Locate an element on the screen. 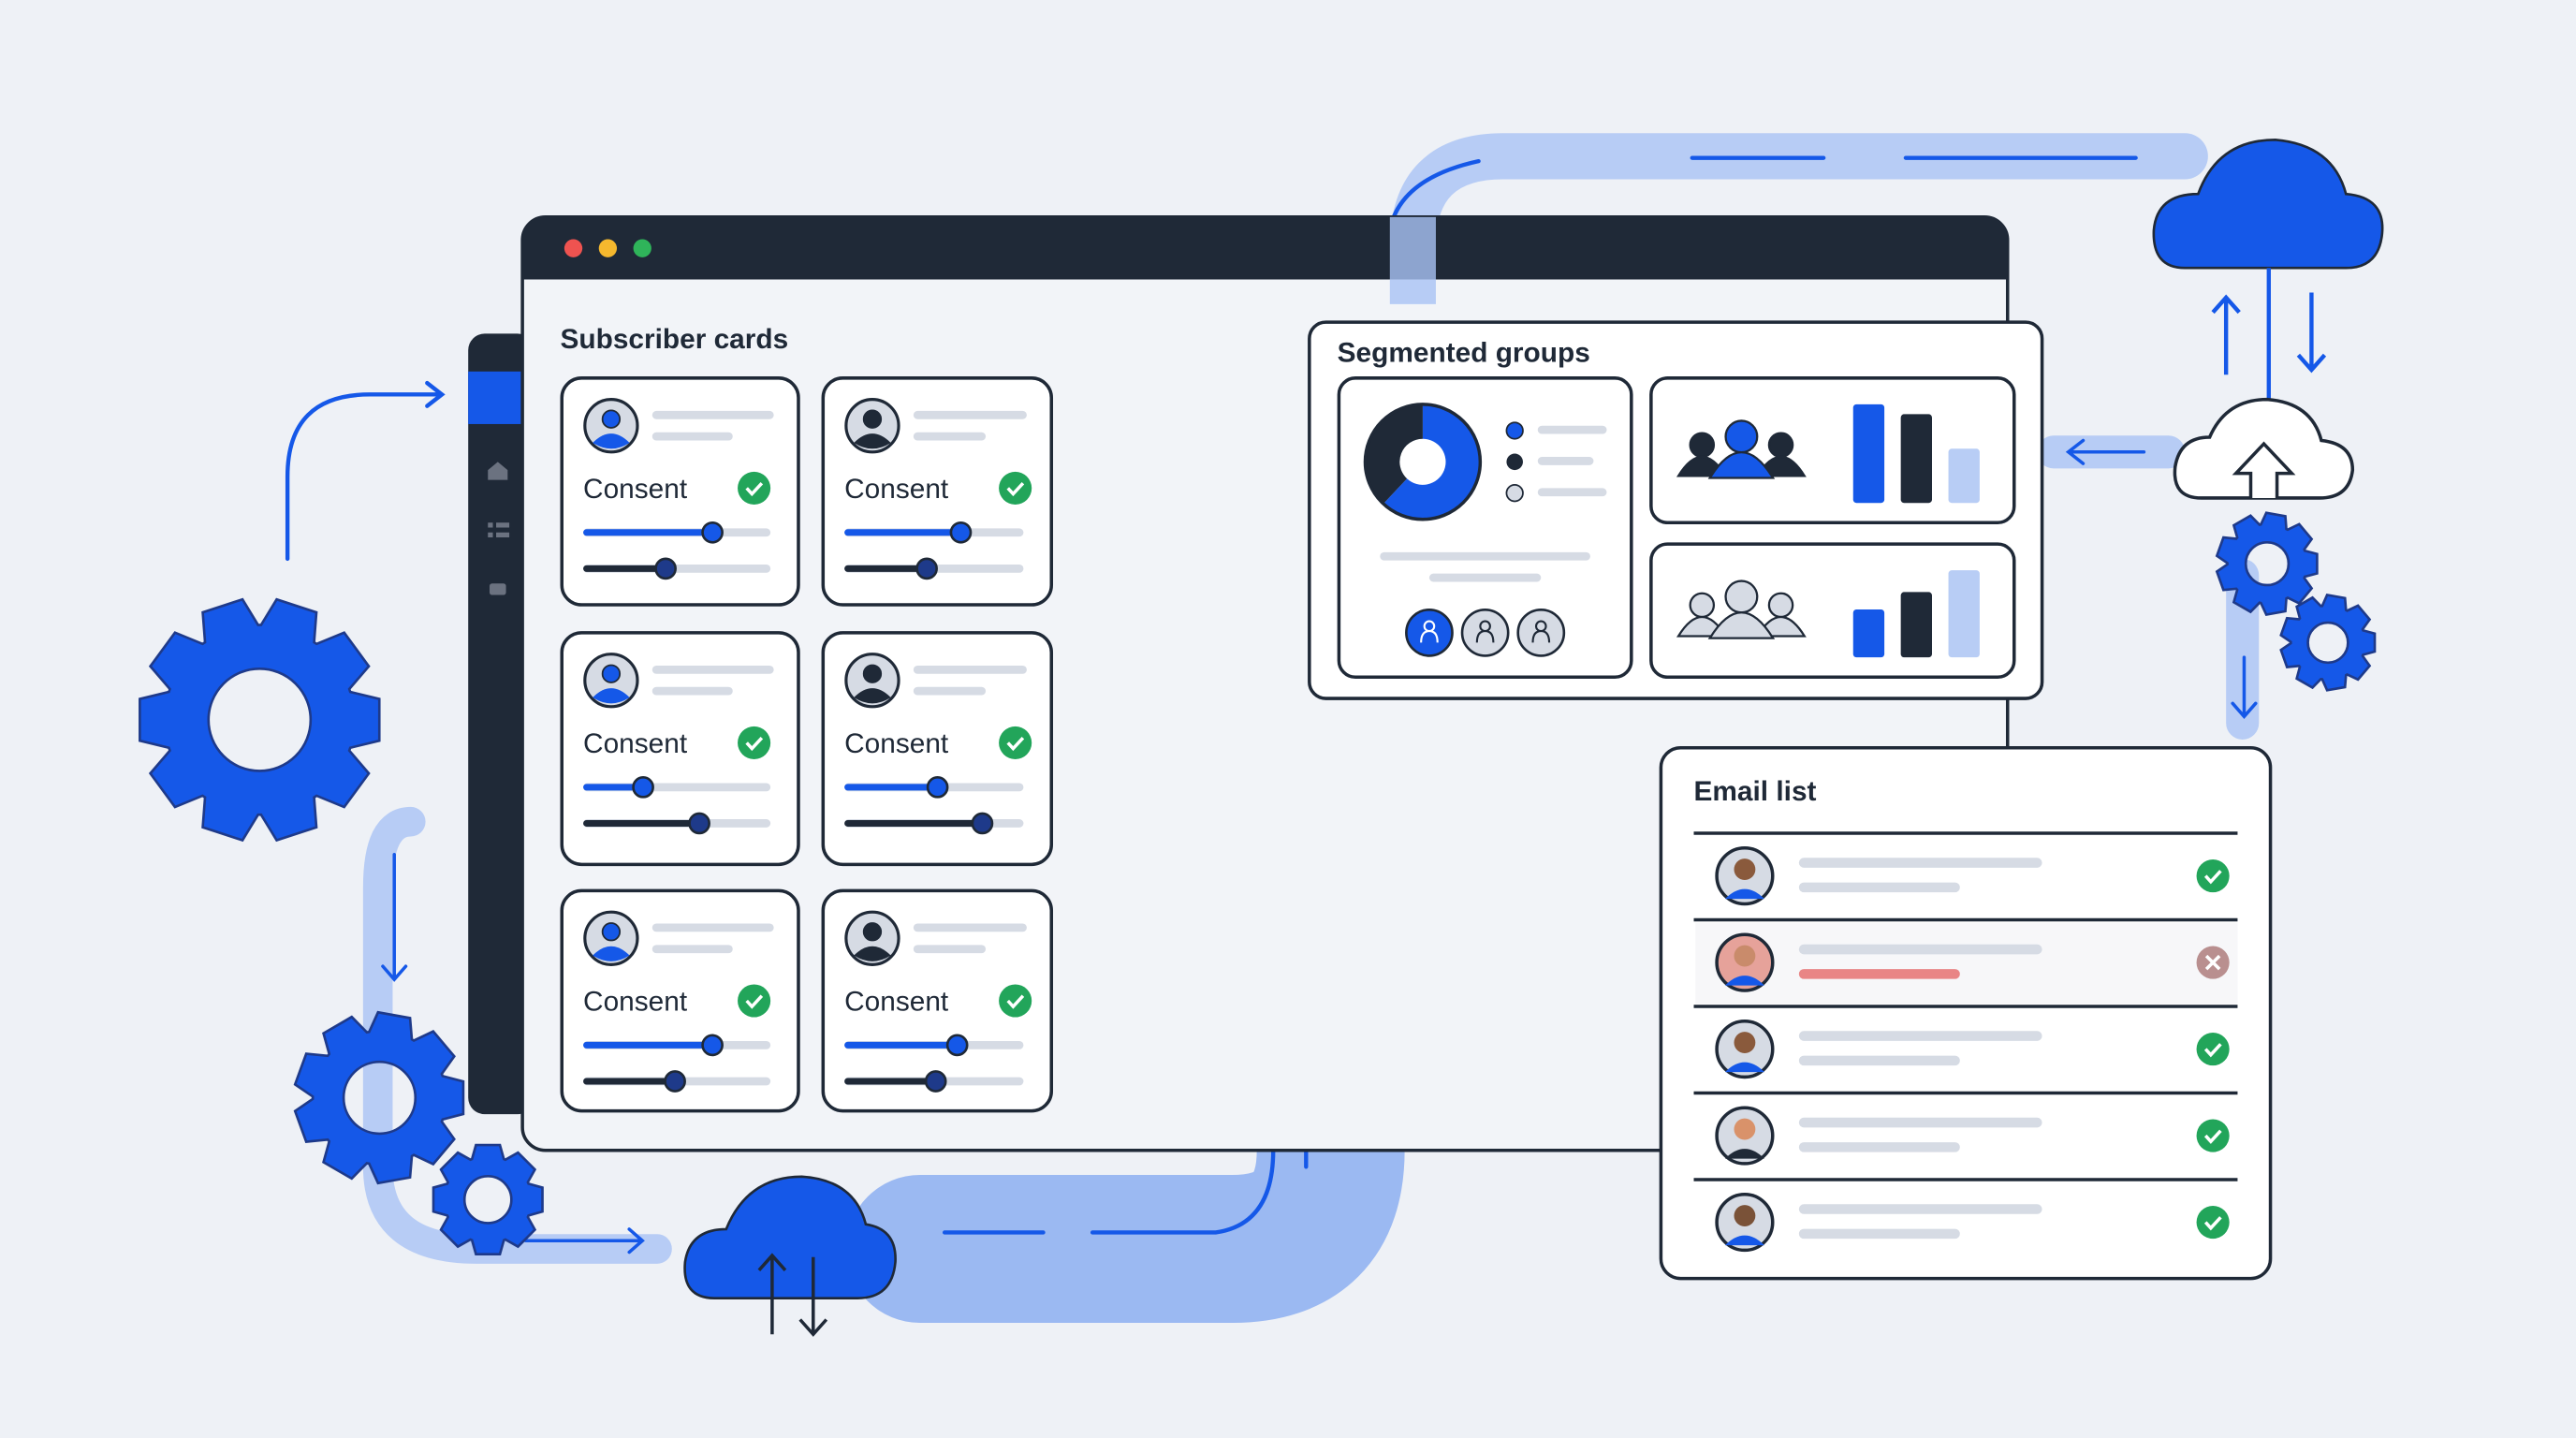  home-icon is located at coordinates (498, 471).